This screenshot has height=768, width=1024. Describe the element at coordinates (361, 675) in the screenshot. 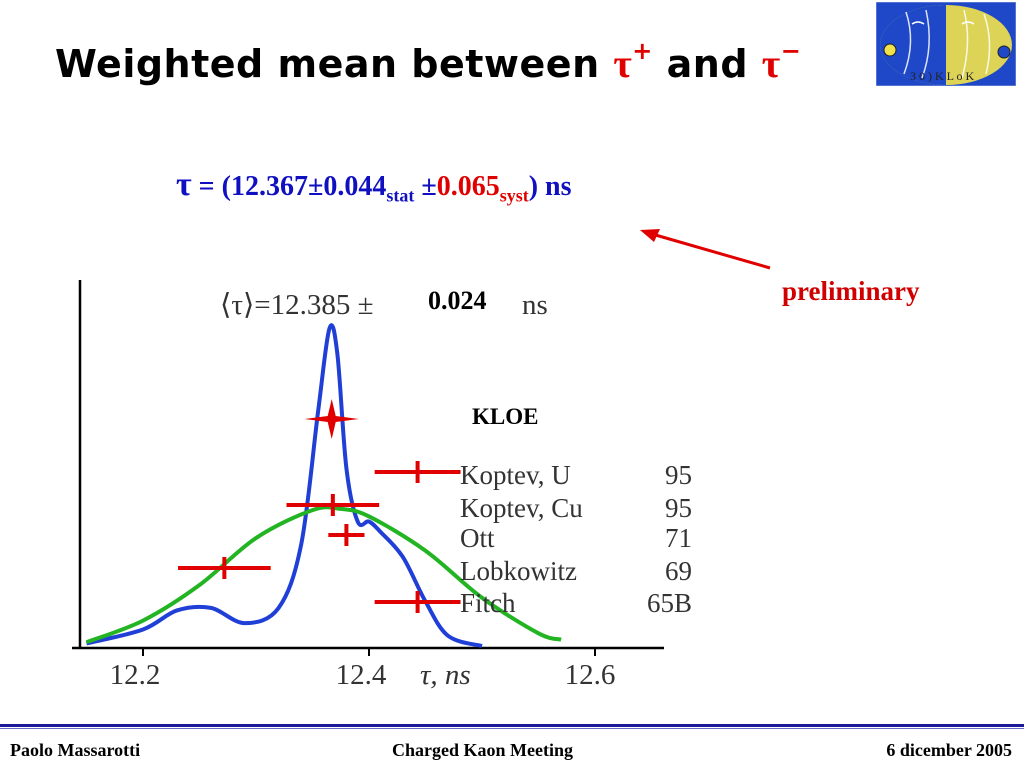

I see `x-tick-label: 12.4` at that location.